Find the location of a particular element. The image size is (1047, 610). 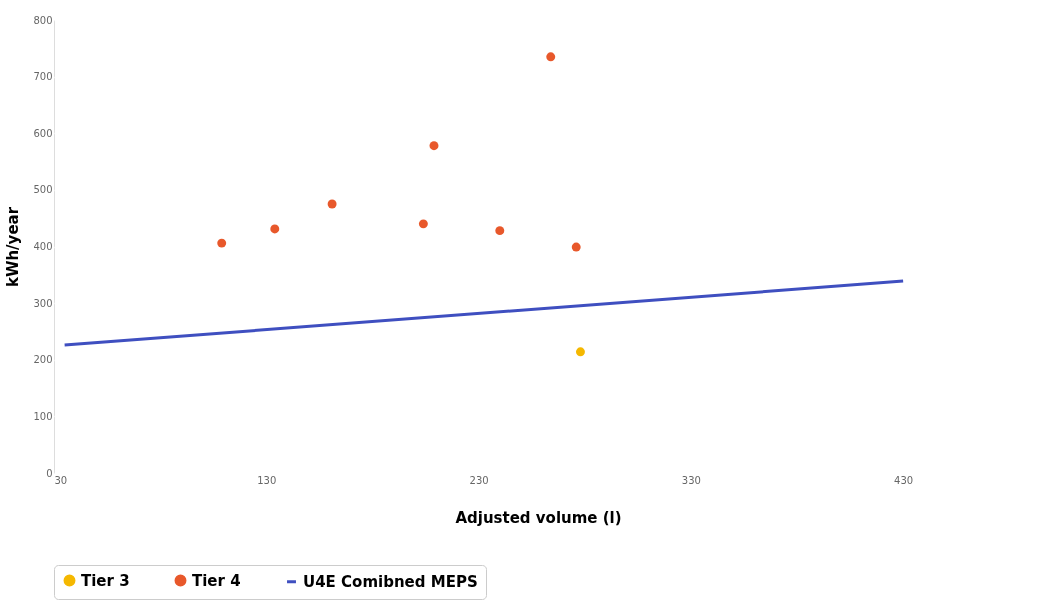

x-axis-title: Adjusted volume (l) is located at coordinates (538, 517).